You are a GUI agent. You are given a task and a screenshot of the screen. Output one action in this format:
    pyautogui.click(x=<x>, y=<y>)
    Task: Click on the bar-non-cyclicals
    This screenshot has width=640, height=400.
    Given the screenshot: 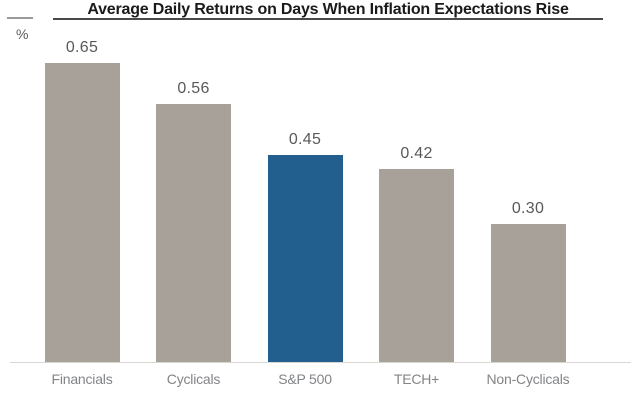 What is the action you would take?
    pyautogui.click(x=528, y=293)
    